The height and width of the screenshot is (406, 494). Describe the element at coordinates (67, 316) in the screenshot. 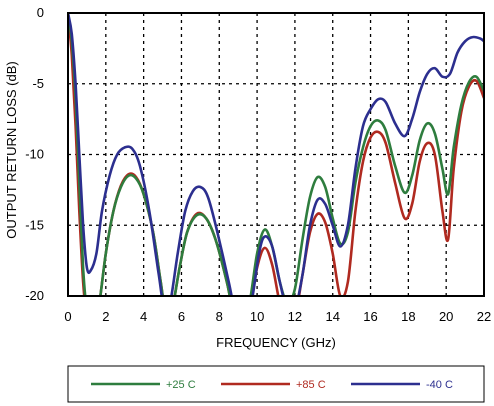

I see `x-tick-label: 0` at that location.